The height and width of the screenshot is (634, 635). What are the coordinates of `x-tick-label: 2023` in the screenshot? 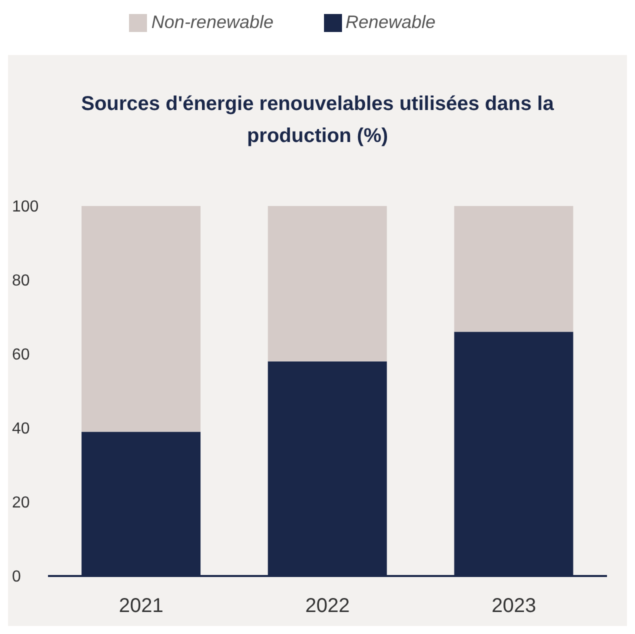 It's located at (514, 606).